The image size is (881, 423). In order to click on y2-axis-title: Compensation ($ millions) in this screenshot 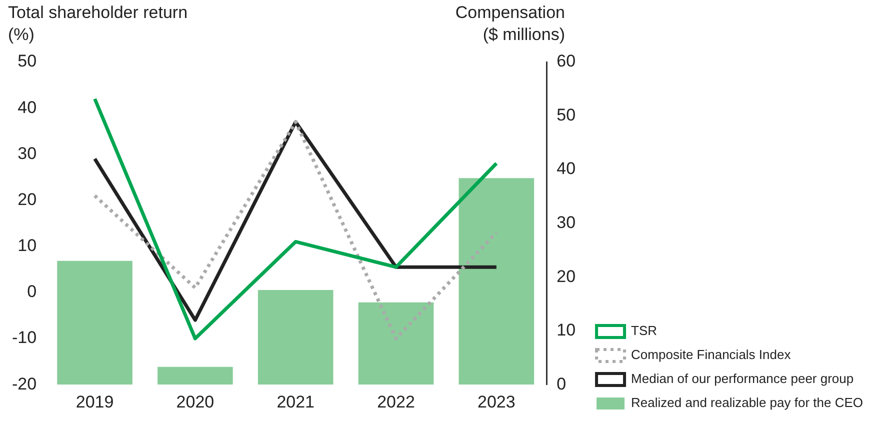, I will do `click(509, 24)`.